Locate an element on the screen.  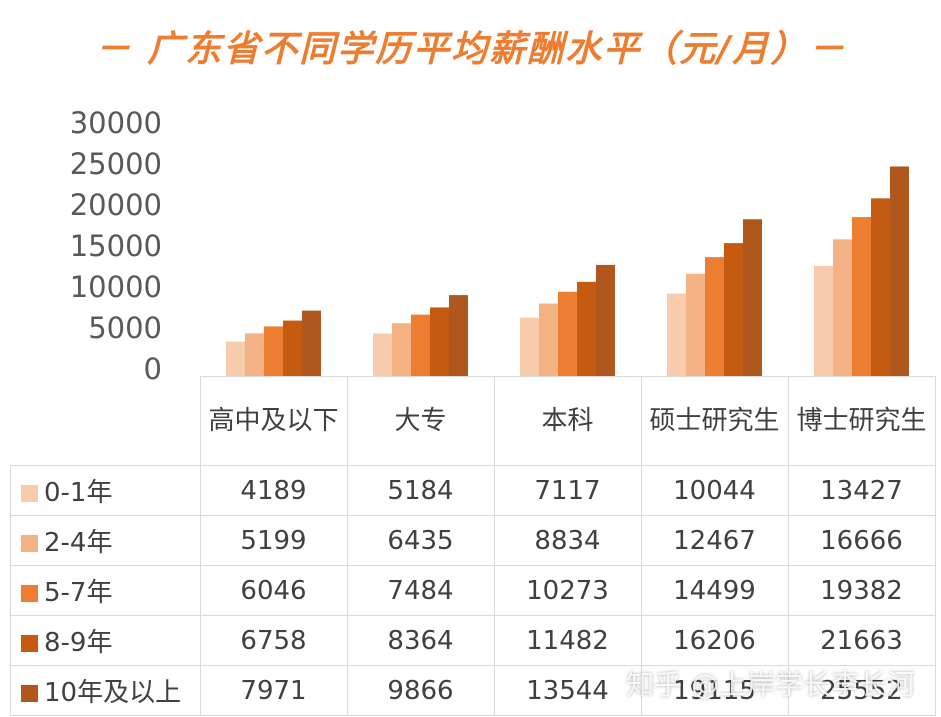
data-cell: 6046 is located at coordinates (273, 590).